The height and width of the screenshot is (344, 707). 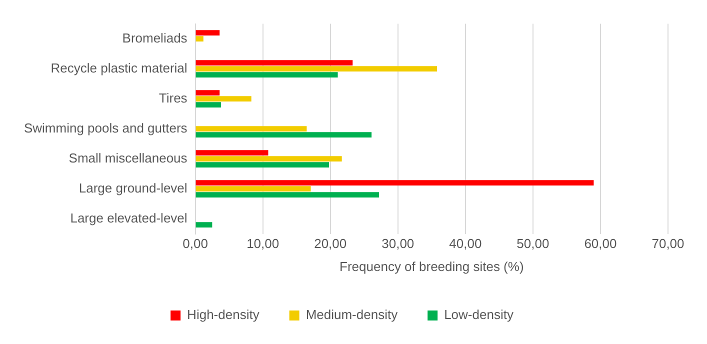 I want to click on y-tick-label: Bromeliads, so click(x=155, y=38).